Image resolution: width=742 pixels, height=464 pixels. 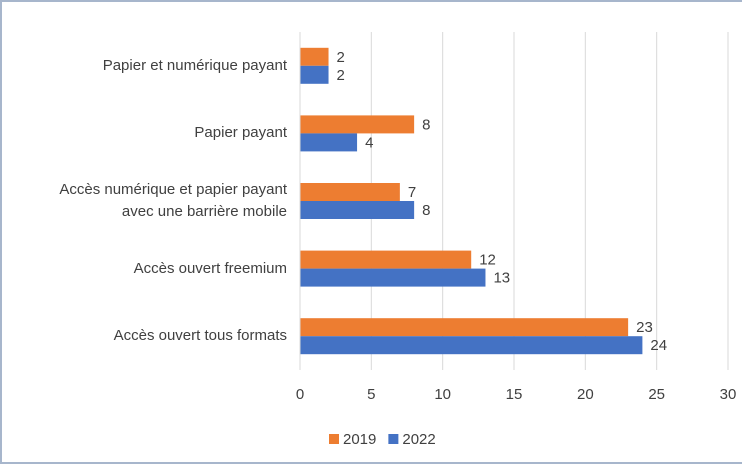 I want to click on data-label: 4, so click(x=369, y=142).